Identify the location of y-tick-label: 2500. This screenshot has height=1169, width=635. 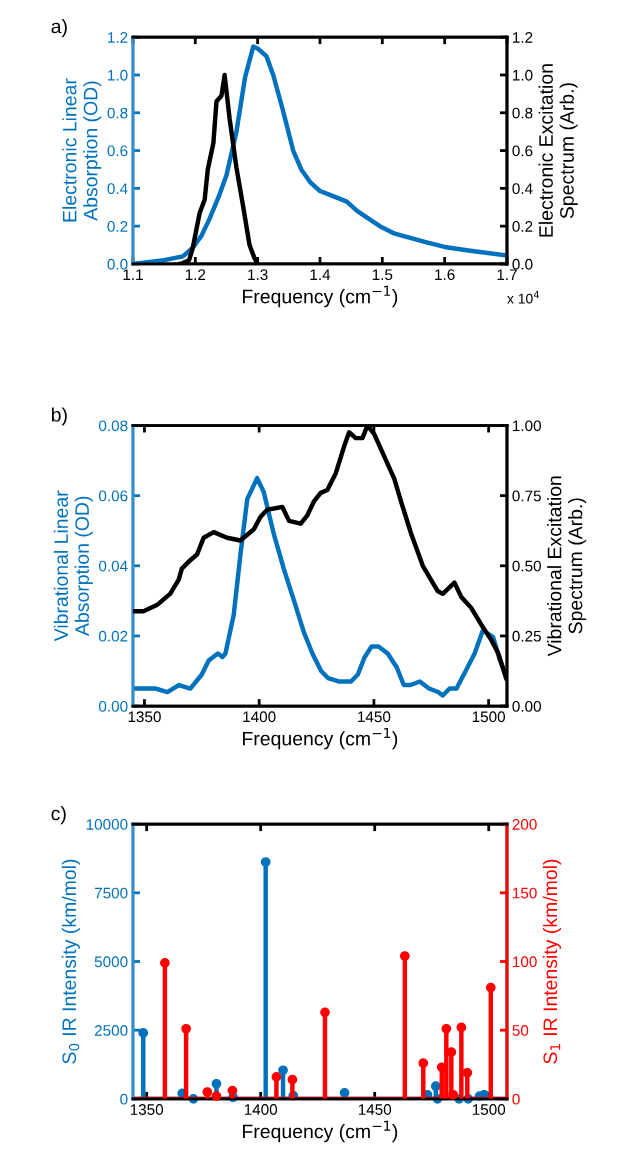
(111, 1030).